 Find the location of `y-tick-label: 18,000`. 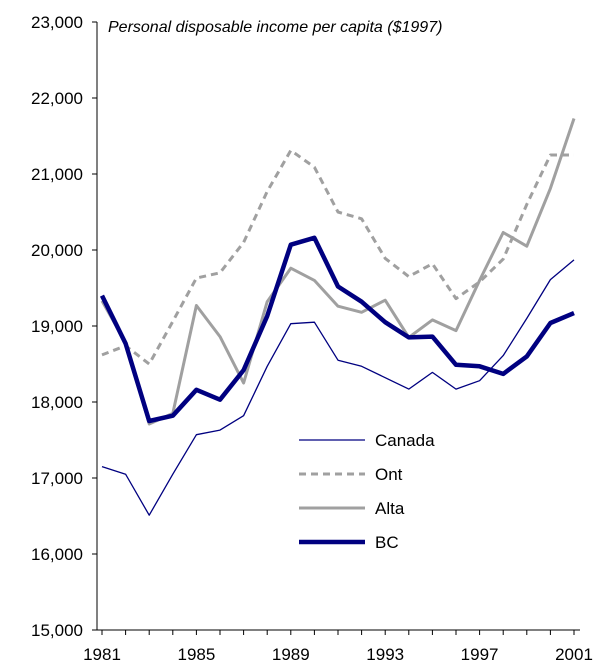

y-tick-label: 18,000 is located at coordinates (57, 402).